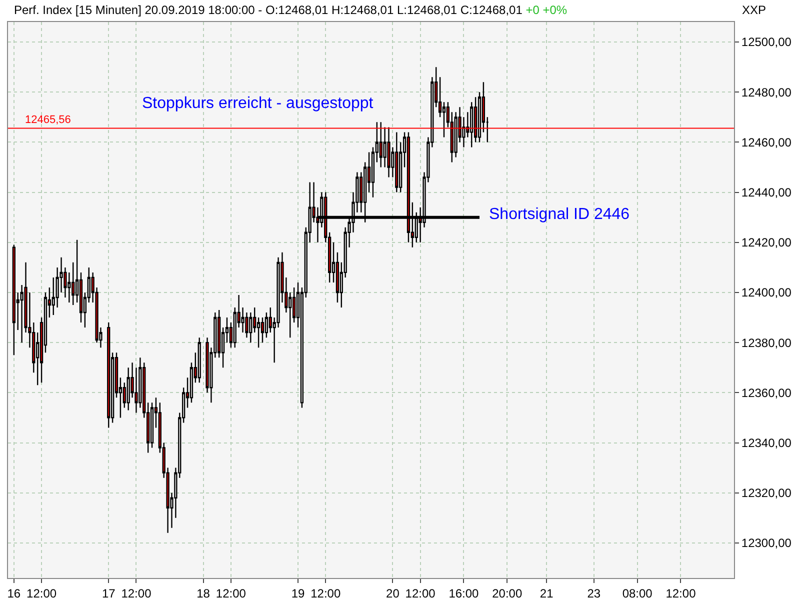  Describe the element at coordinates (766, 193) in the screenshot. I see `y-tick-label: 12440,00` at that location.